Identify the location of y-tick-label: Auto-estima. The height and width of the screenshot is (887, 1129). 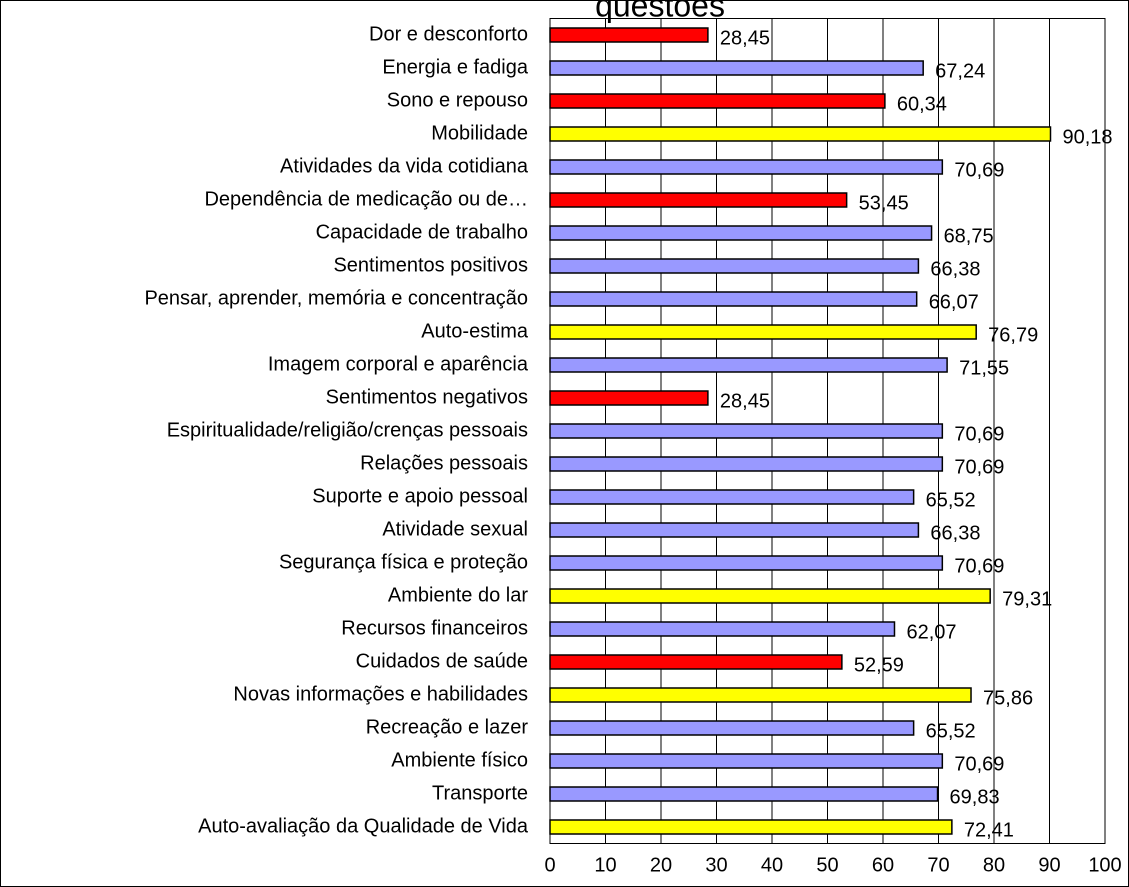
(475, 331).